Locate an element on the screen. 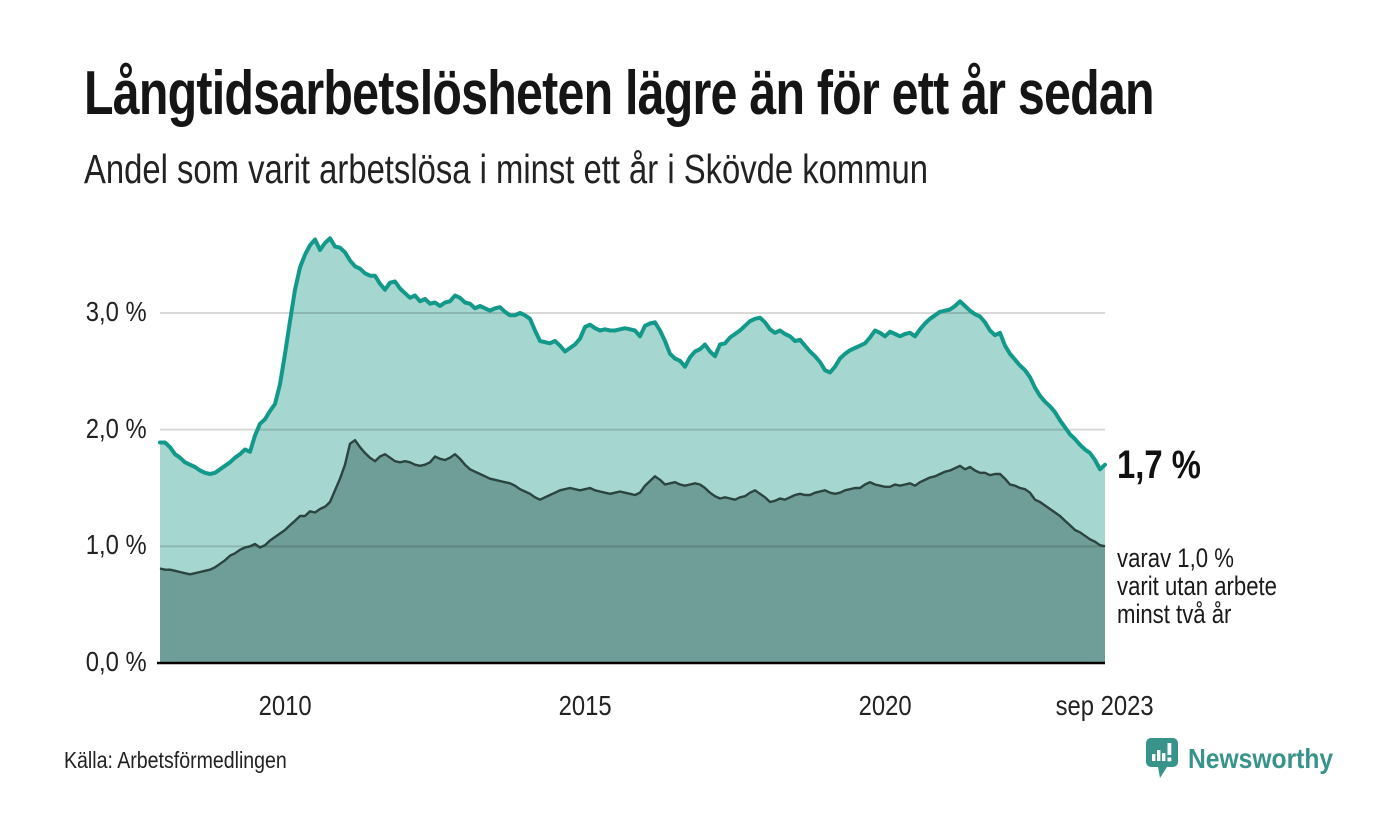 This screenshot has width=1400, height=840. x-tick-label: 2015 is located at coordinates (585, 706).